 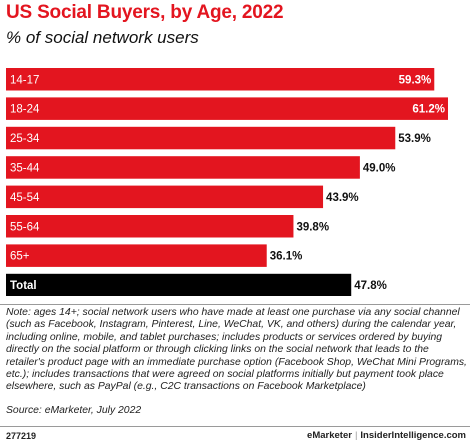 What do you see at coordinates (25, 110) in the screenshot?
I see `category-label: 18-24` at bounding box center [25, 110].